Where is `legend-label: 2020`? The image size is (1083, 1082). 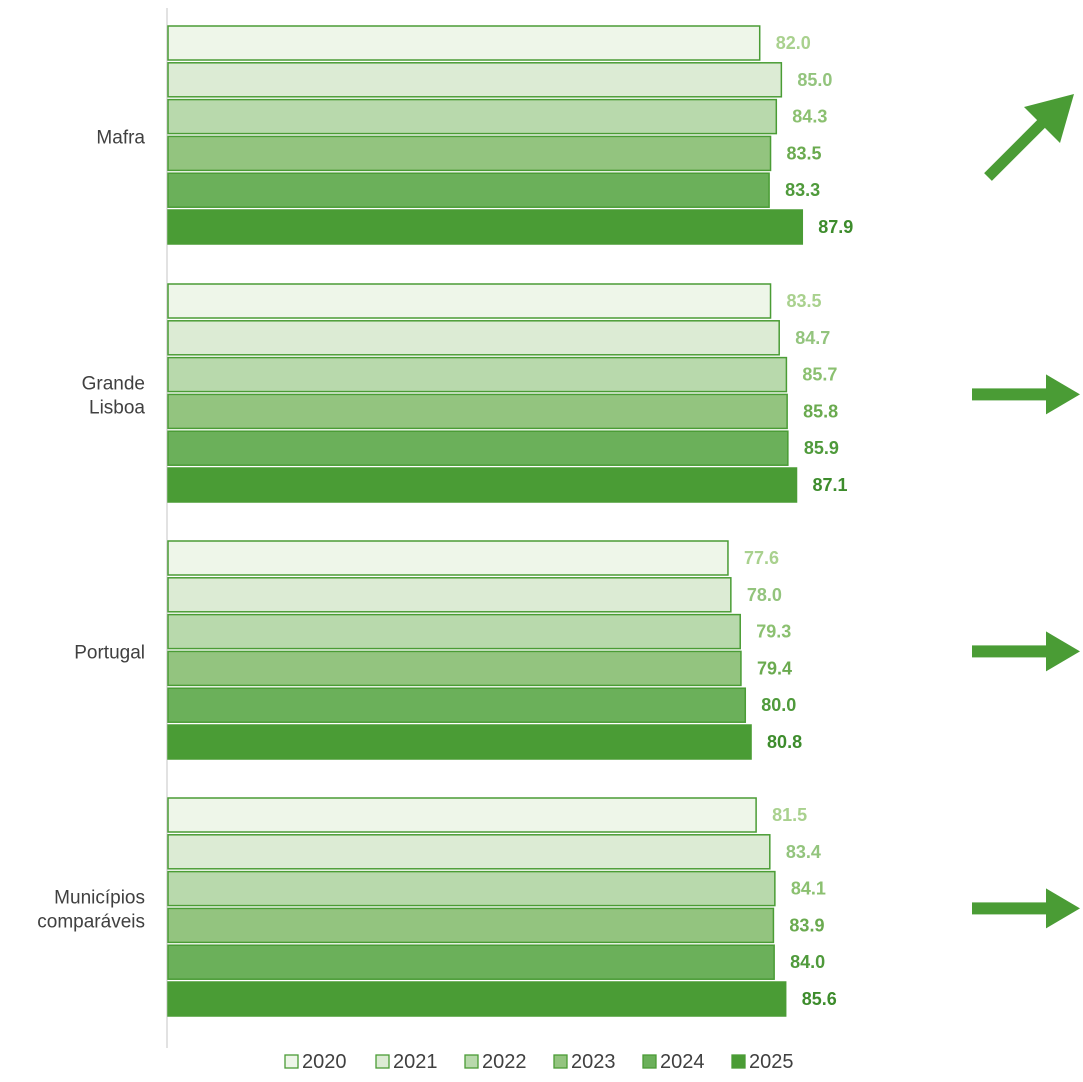 legend-label: 2020 is located at coordinates (324, 1062).